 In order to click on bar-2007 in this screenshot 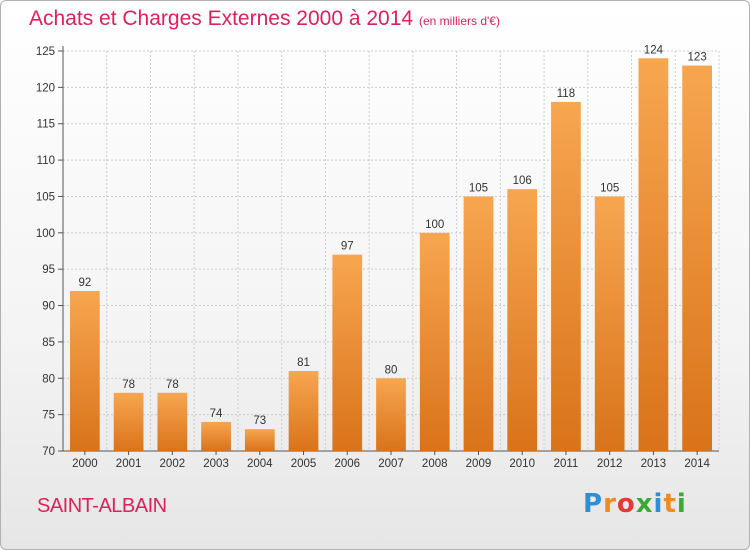, I will do `click(391, 414)`.